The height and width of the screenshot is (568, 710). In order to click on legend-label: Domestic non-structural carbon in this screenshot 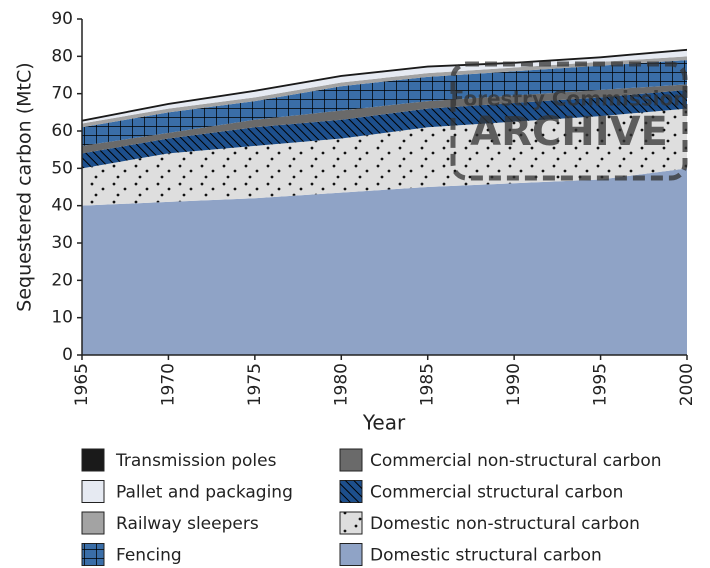, I will do `click(505, 524)`.